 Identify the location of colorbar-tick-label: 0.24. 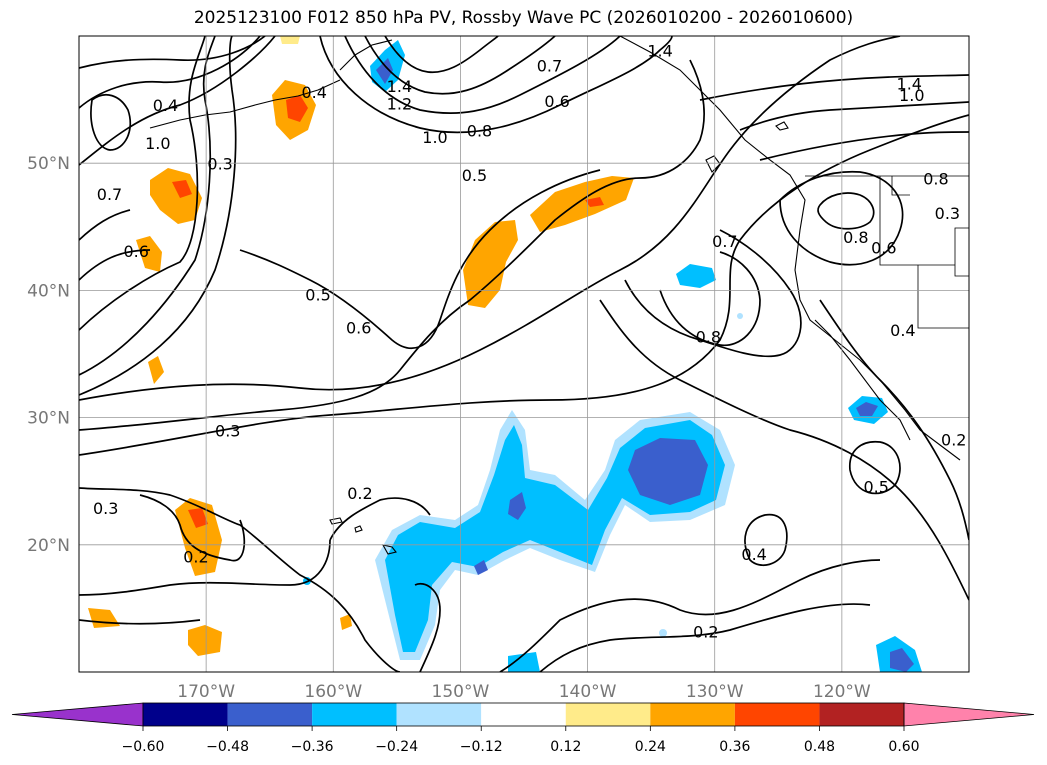
(650, 747).